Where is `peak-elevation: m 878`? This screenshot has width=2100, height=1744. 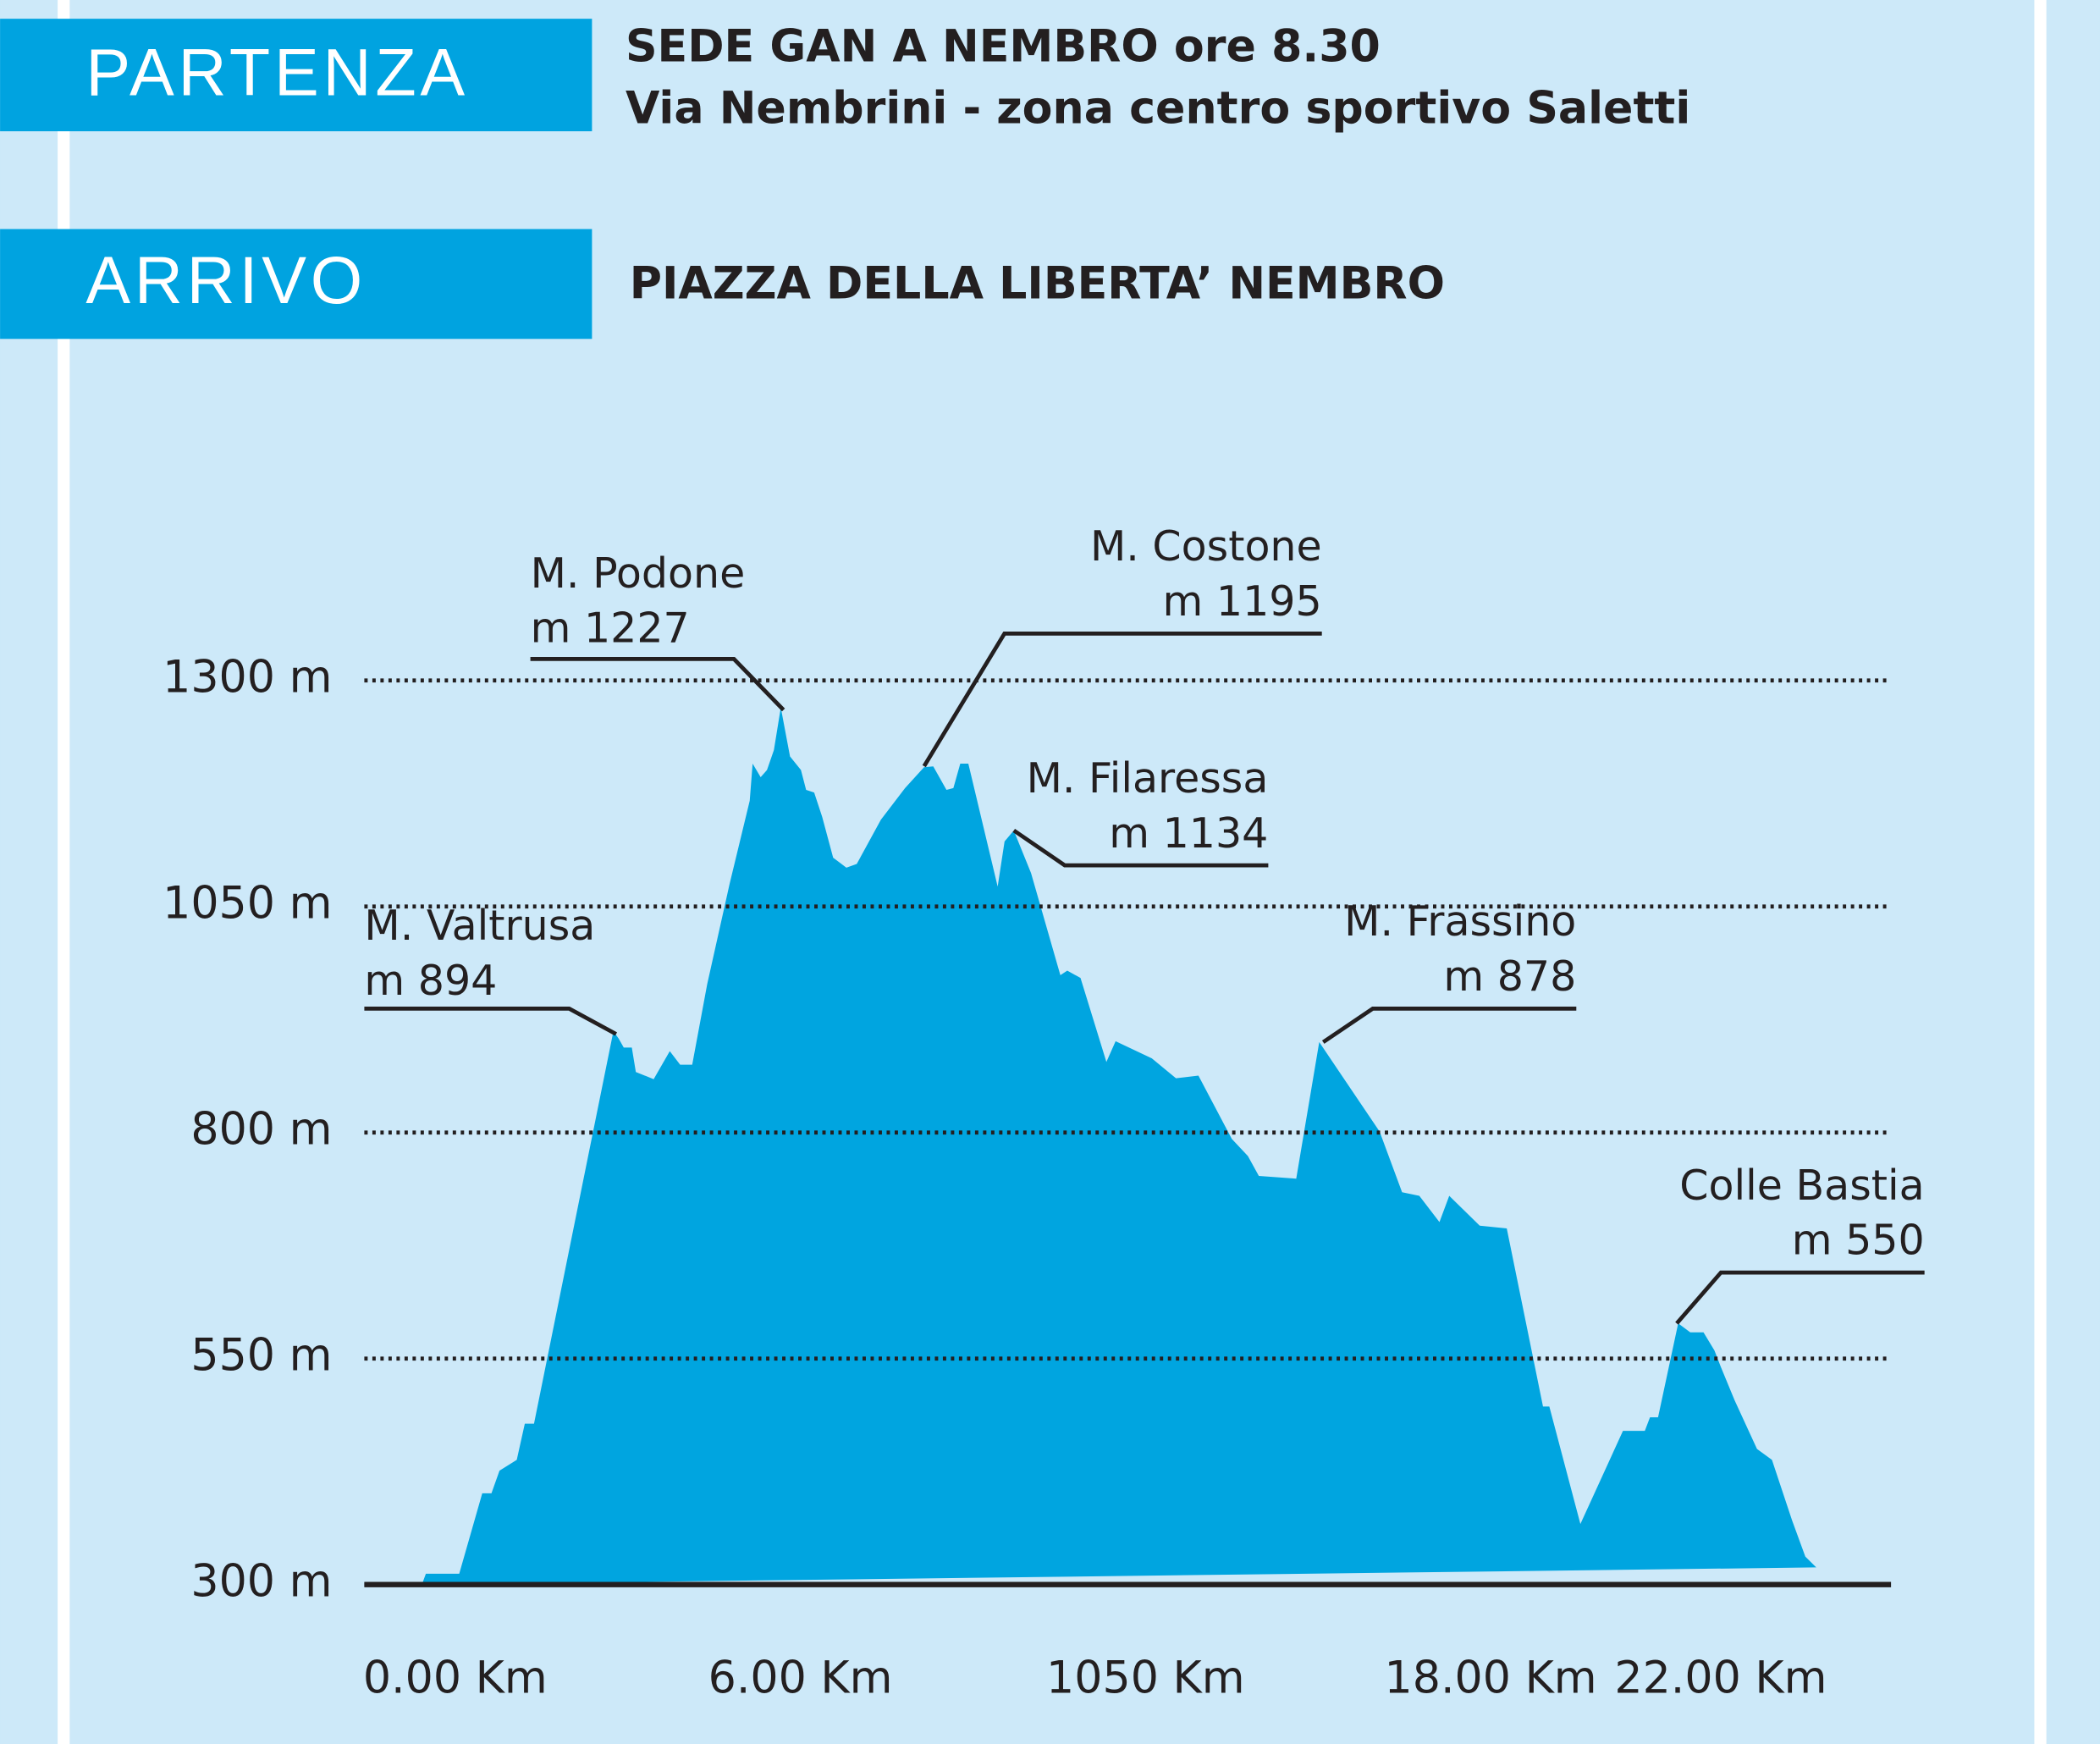 peak-elevation: m 878 is located at coordinates (1510, 977).